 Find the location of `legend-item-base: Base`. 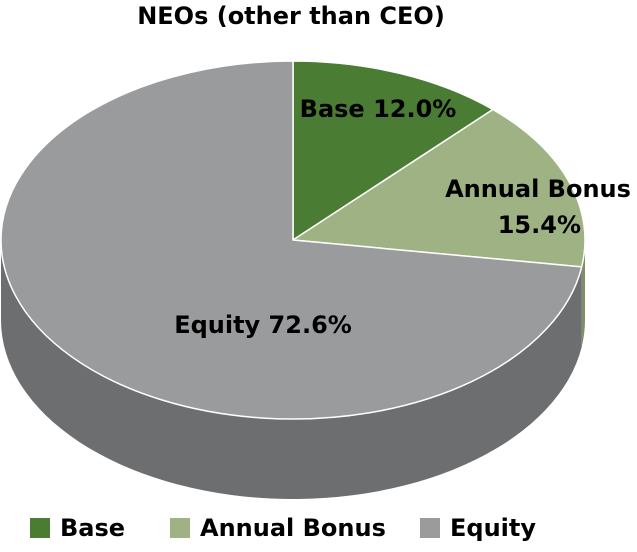

legend-item-base: Base is located at coordinates (77, 528).